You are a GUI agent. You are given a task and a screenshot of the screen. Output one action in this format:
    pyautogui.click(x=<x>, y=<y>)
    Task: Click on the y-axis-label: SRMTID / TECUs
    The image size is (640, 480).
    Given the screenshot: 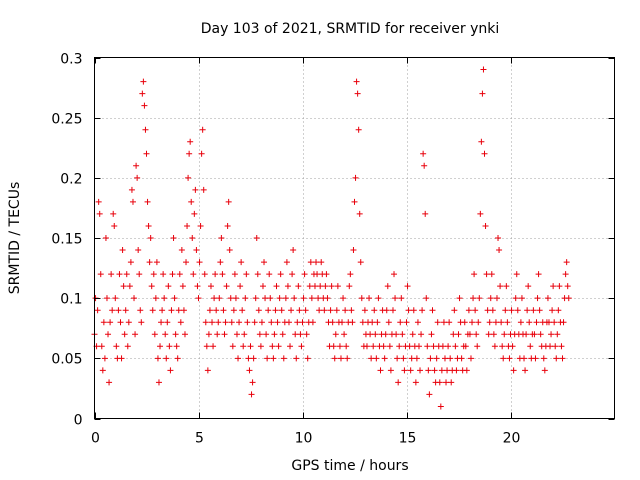 What is the action you would take?
    pyautogui.click(x=15, y=238)
    